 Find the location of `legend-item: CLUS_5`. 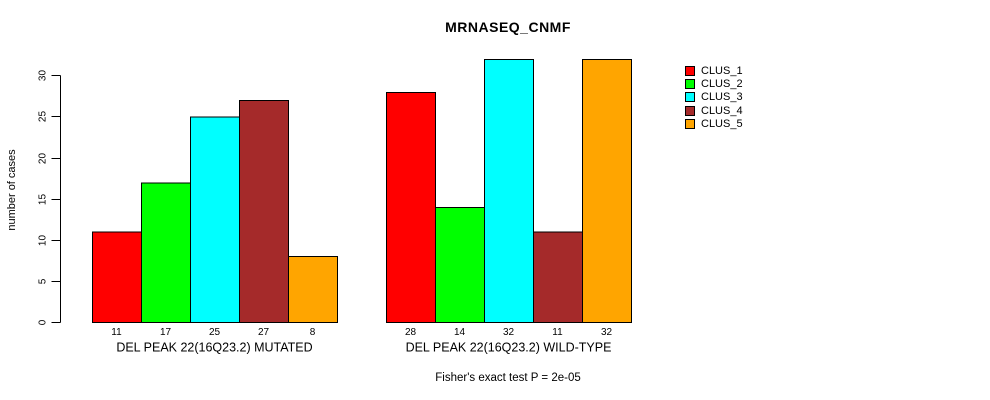

legend-item: CLUS_5 is located at coordinates (714, 123).